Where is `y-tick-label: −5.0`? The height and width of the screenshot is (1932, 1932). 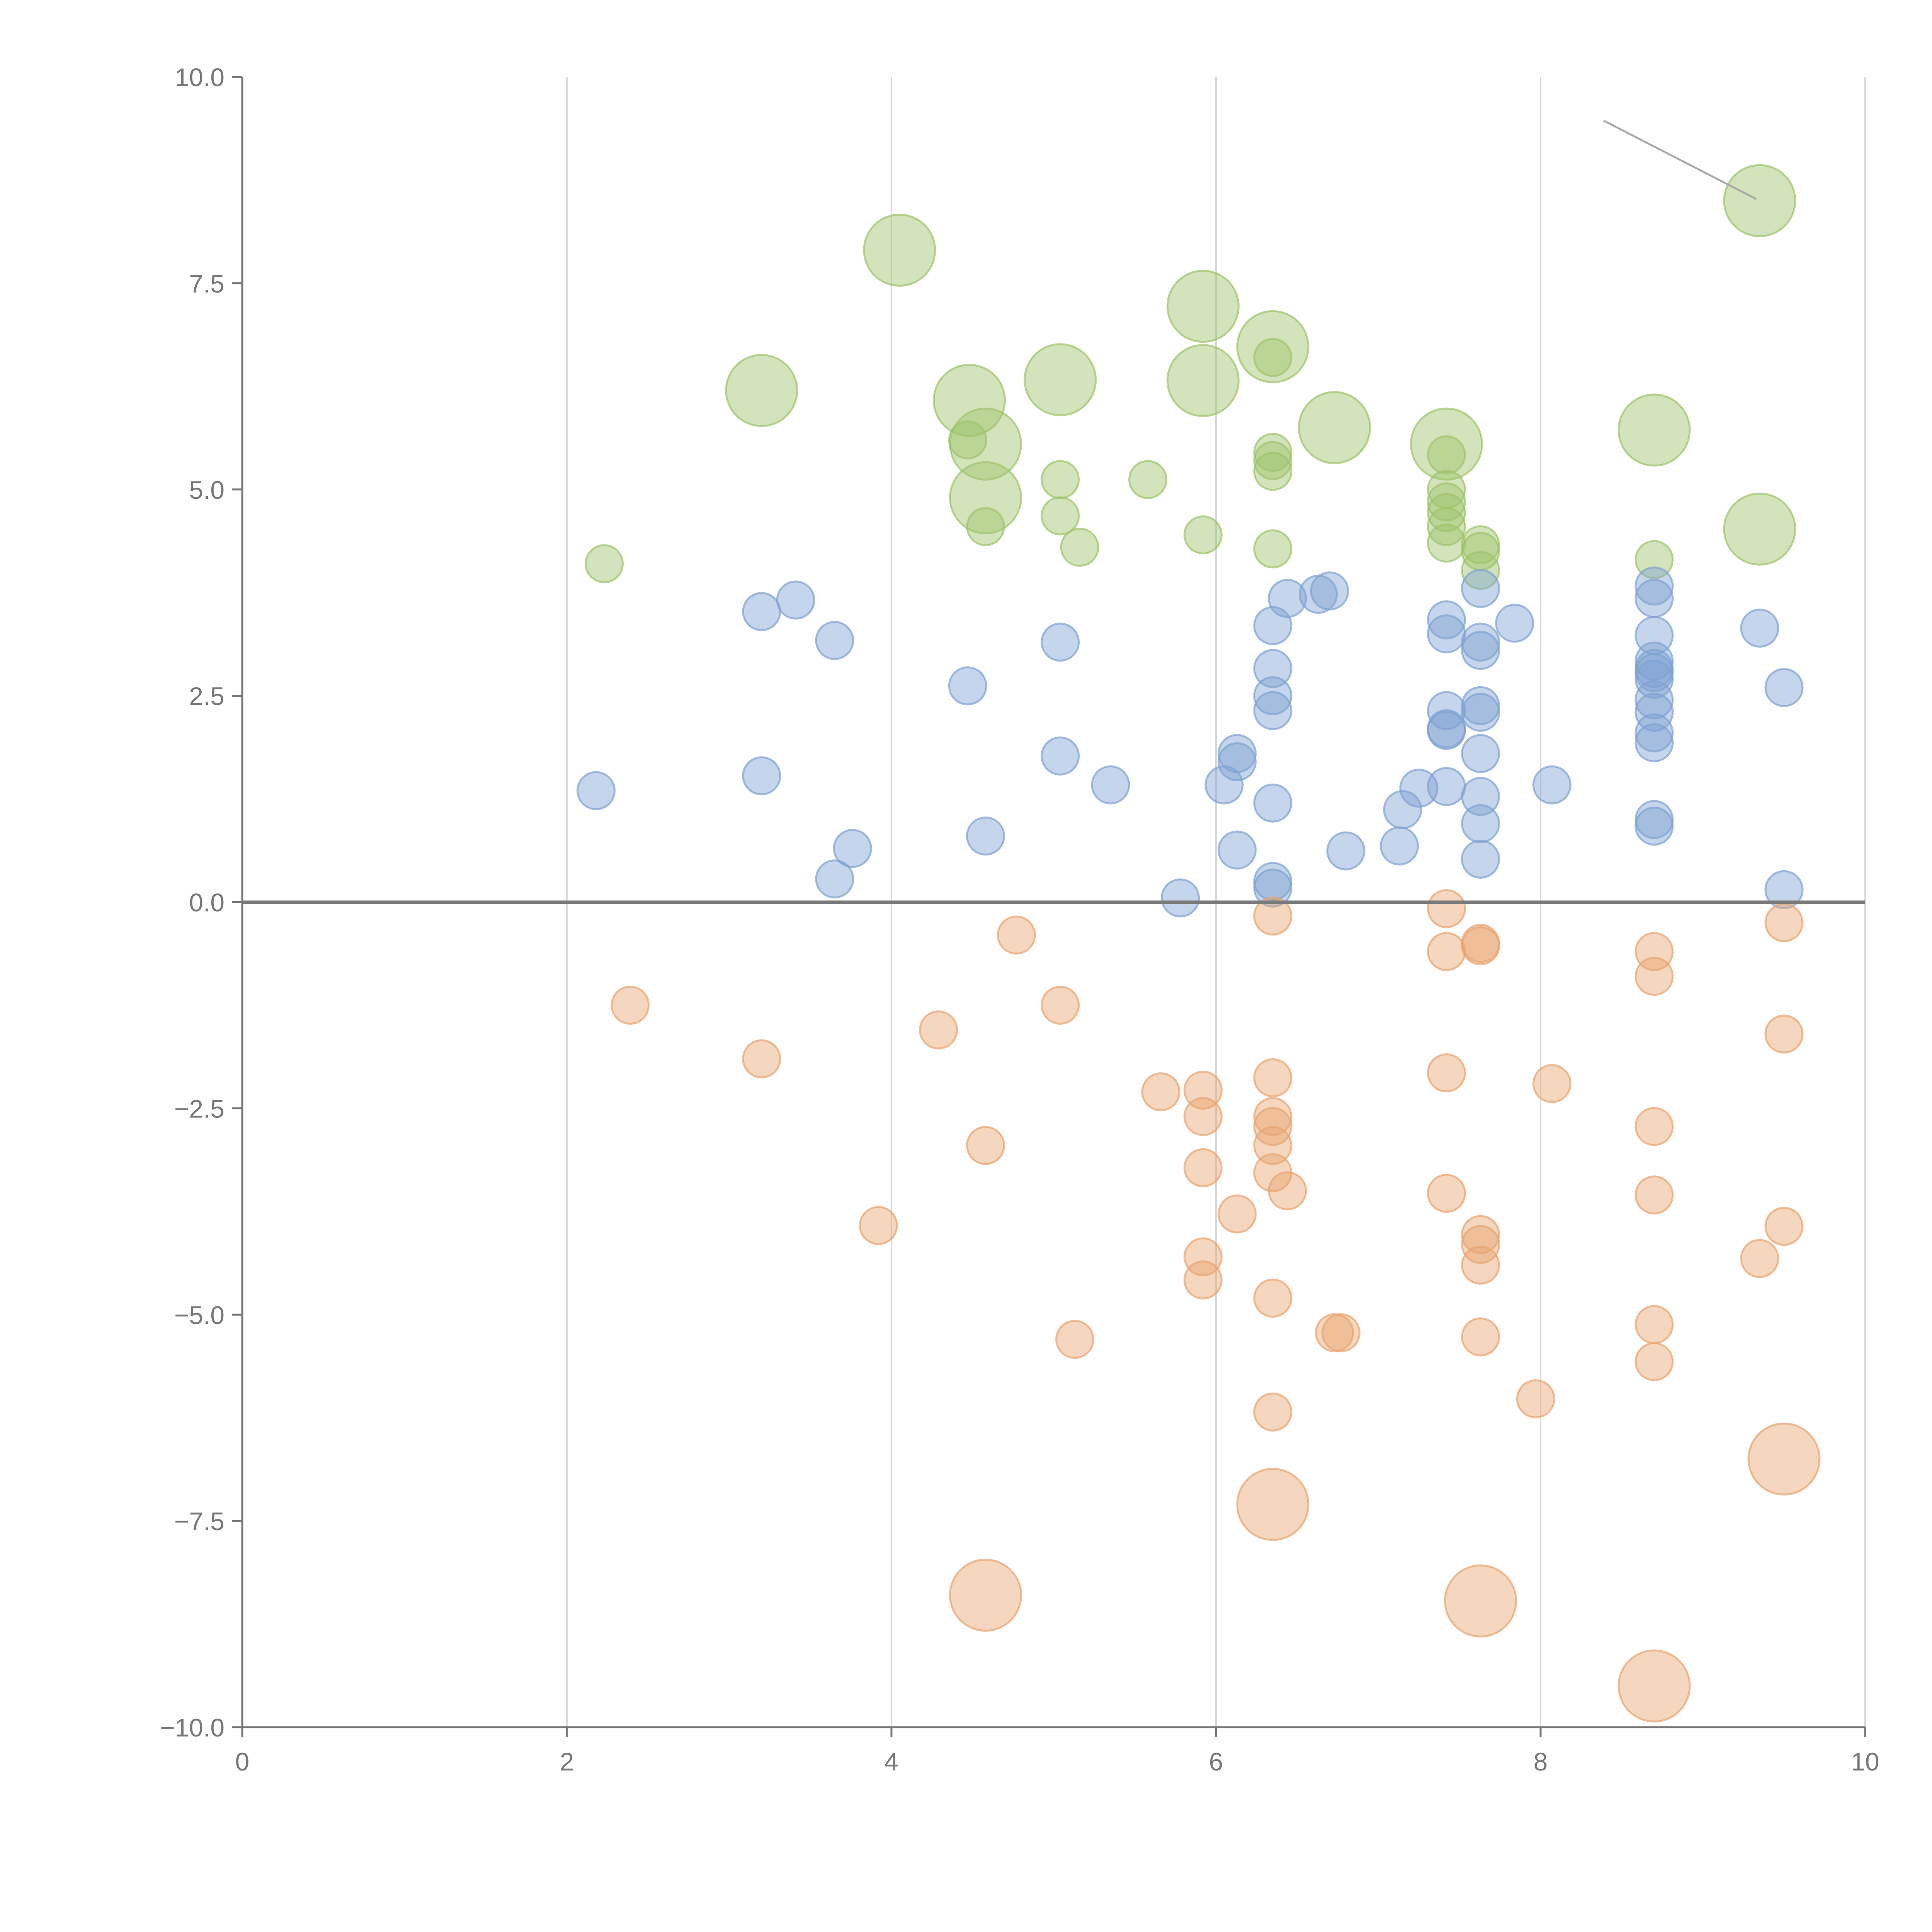 y-tick-label: −5.0 is located at coordinates (199, 1315).